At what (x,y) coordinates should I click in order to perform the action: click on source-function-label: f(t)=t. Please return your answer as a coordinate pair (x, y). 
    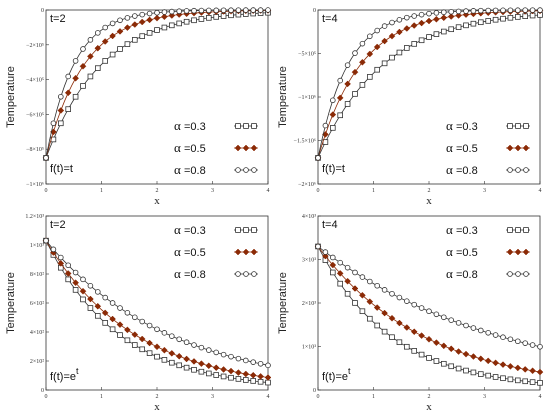
    Looking at the image, I should click on (61, 169).